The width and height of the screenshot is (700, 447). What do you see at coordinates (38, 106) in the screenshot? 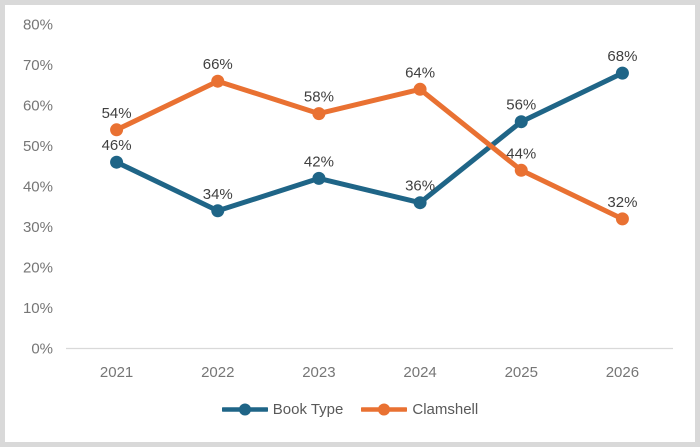
I see `y-tick-label: 60%` at bounding box center [38, 106].